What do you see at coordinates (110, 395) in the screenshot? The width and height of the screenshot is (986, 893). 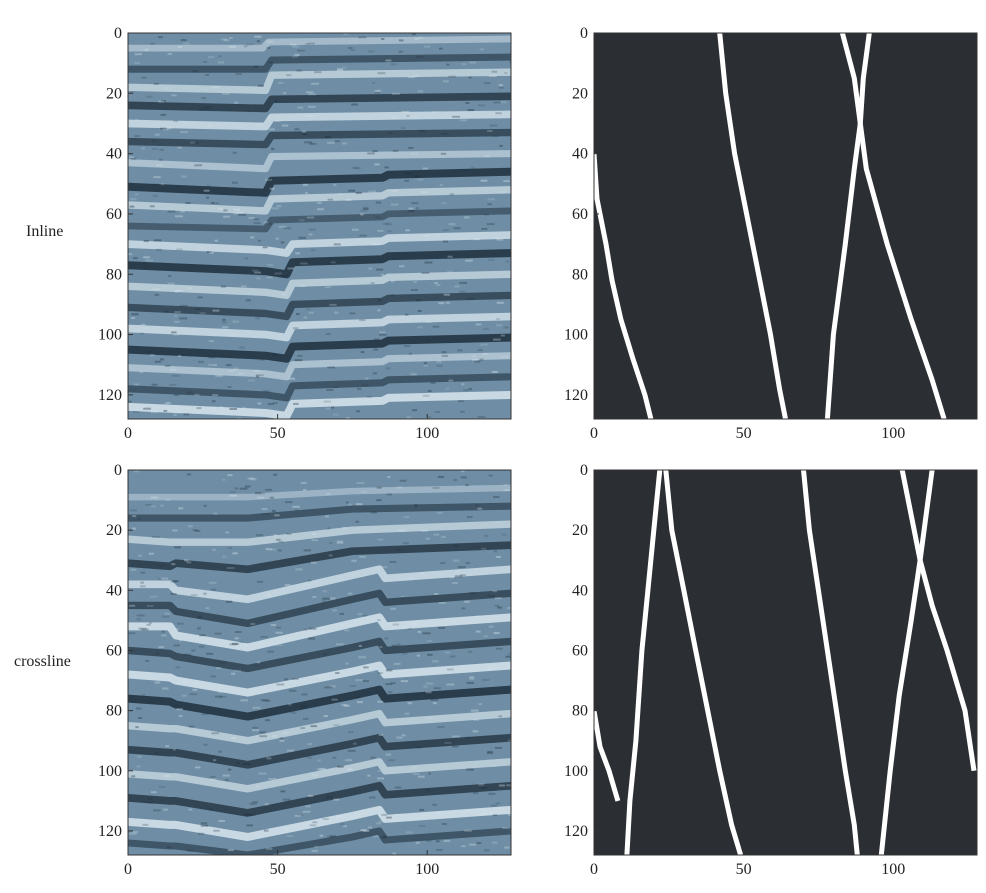 I see `y-tick-label: 120` at bounding box center [110, 395].